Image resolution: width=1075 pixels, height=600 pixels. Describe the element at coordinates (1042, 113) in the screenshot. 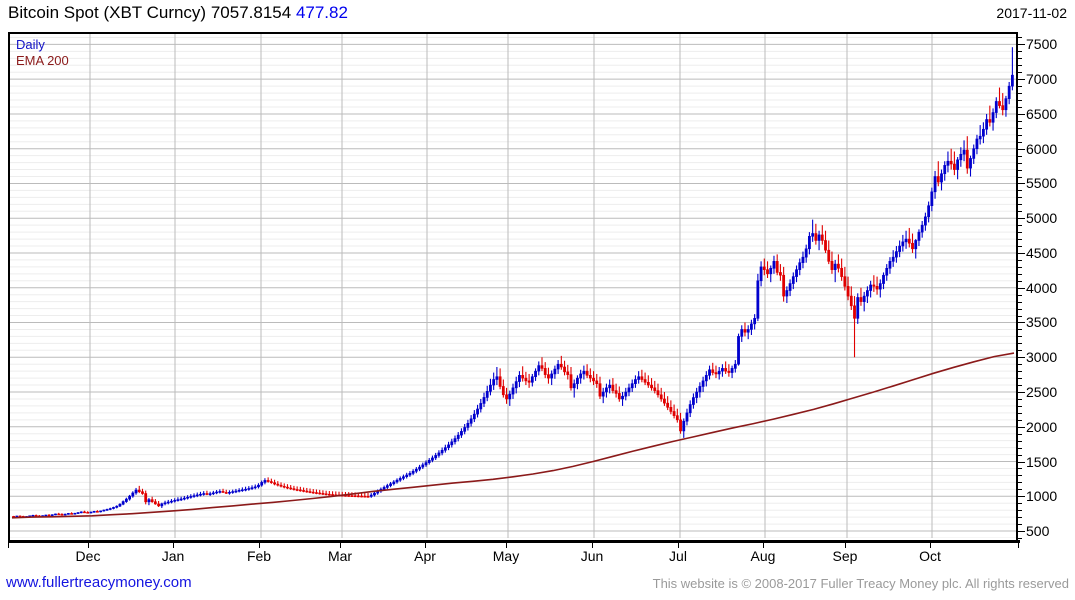

I see `y-axis-label: 6500` at that location.